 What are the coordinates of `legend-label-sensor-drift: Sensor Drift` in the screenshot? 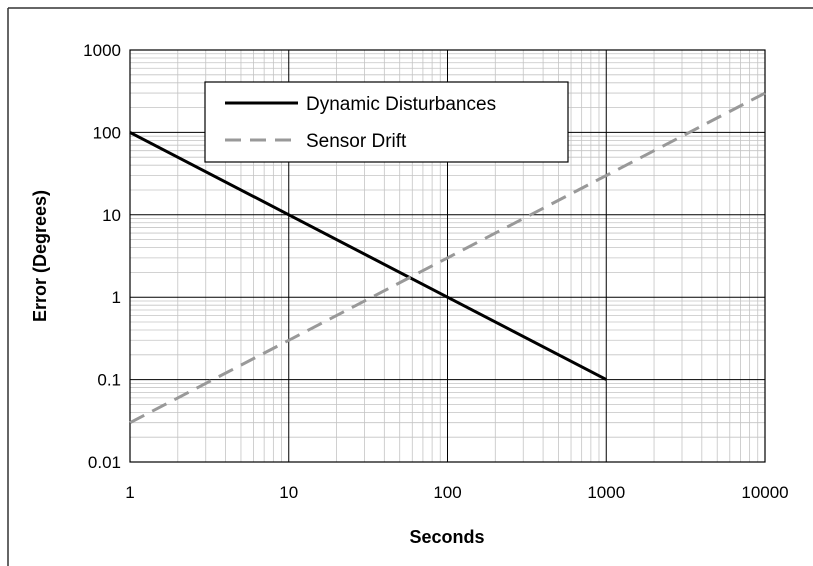 It's located at (356, 141).